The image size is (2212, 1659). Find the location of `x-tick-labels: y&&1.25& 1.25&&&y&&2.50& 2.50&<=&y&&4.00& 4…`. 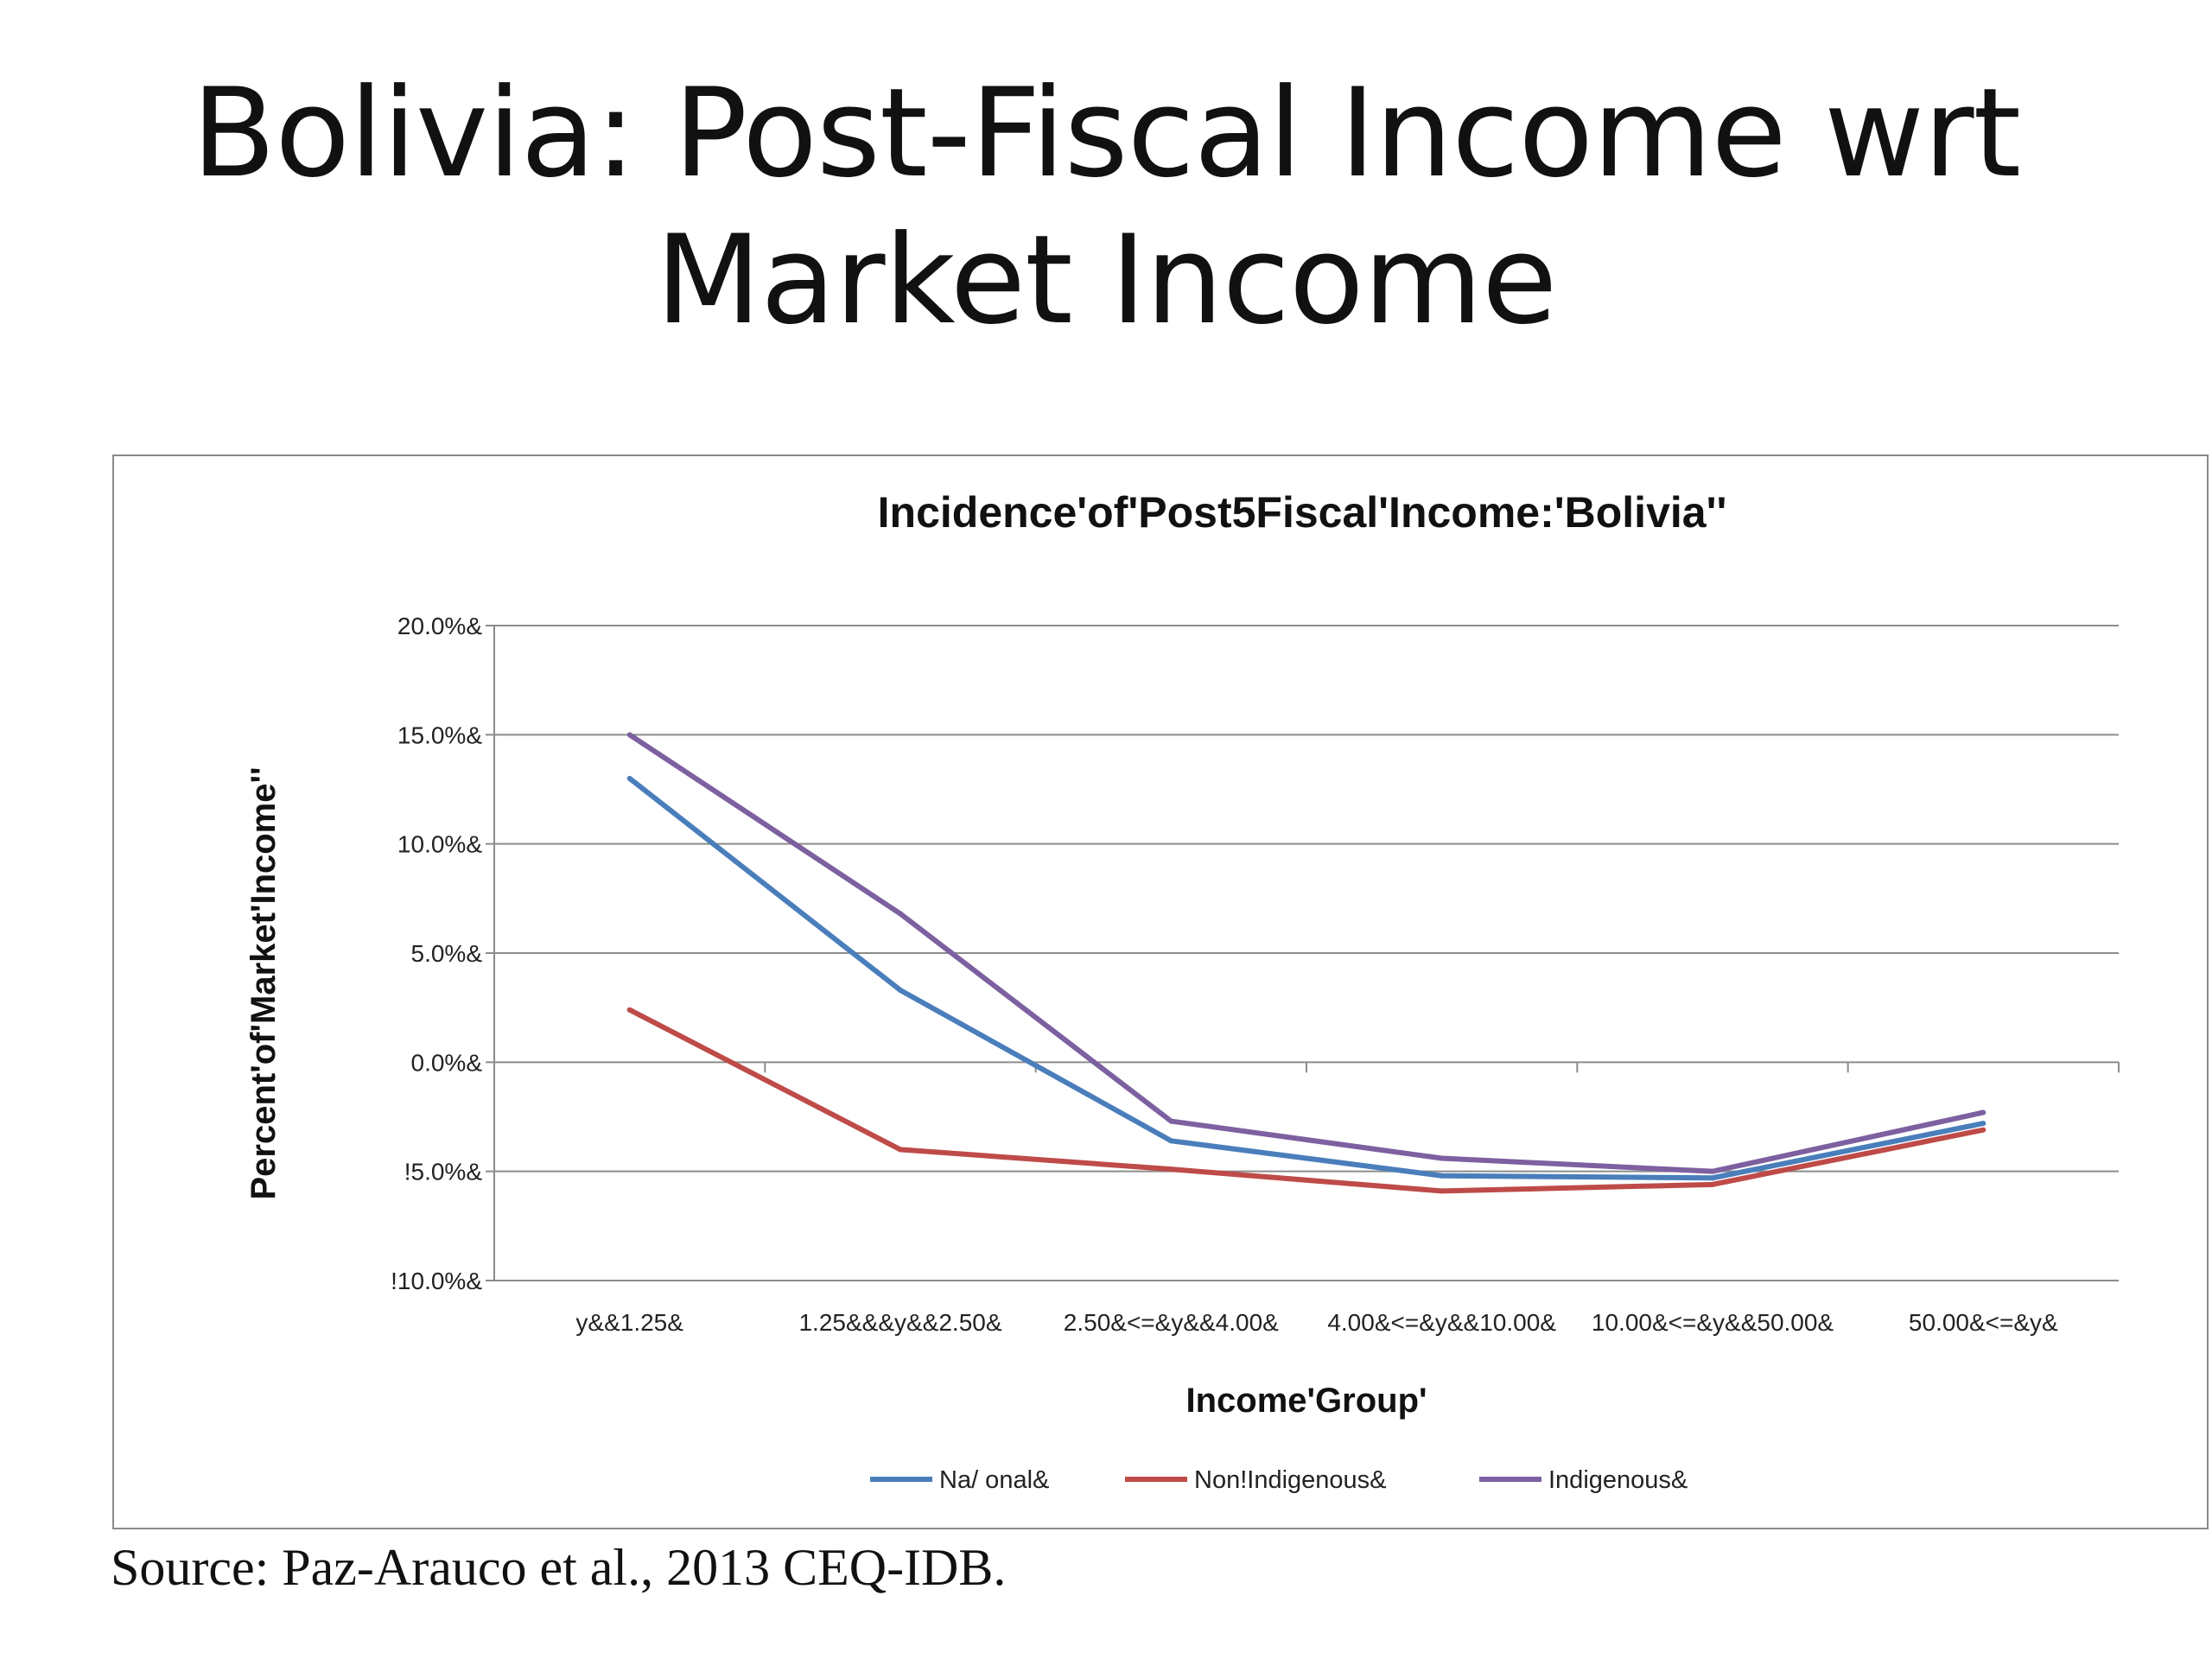

x-tick-labels: y&&1.25& 1.25&&&y&&2.50& 2.50&<=&y&&4.00& 4… is located at coordinates (1316, 1322).